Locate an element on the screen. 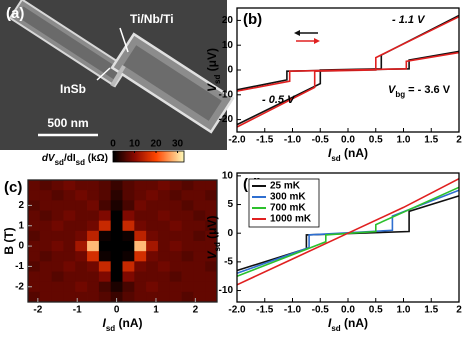  right-electrode is located at coordinates (172, 83).